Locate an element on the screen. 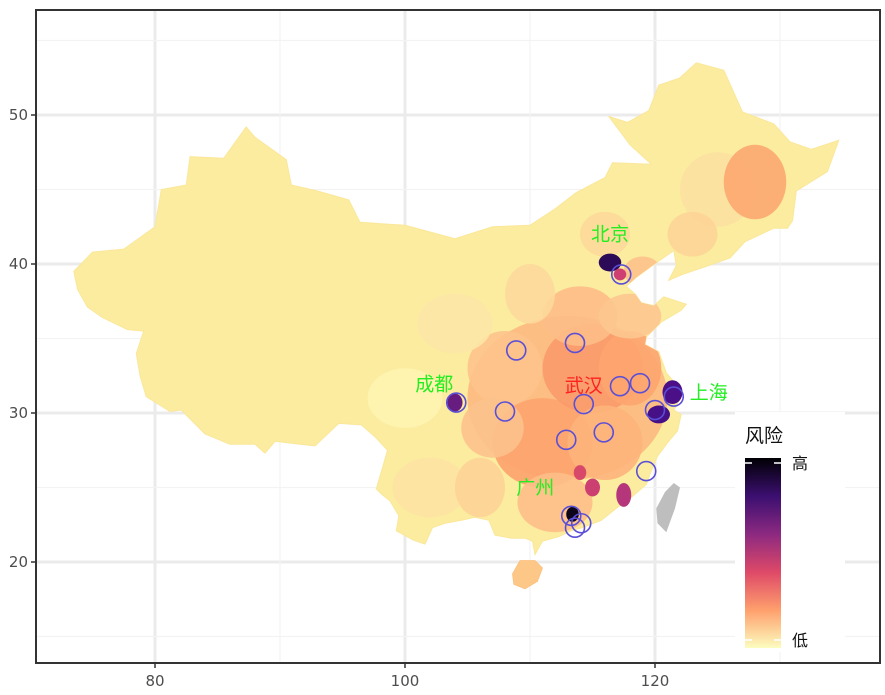 The width and height of the screenshot is (885, 695). high-risk-areas is located at coordinates (565, 387).